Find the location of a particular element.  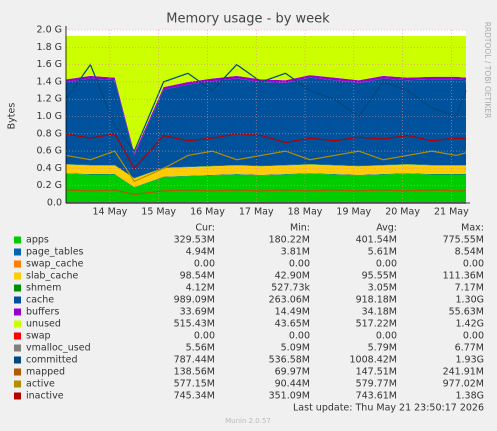

y-axis-label: Bytes is located at coordinates (12, 116).